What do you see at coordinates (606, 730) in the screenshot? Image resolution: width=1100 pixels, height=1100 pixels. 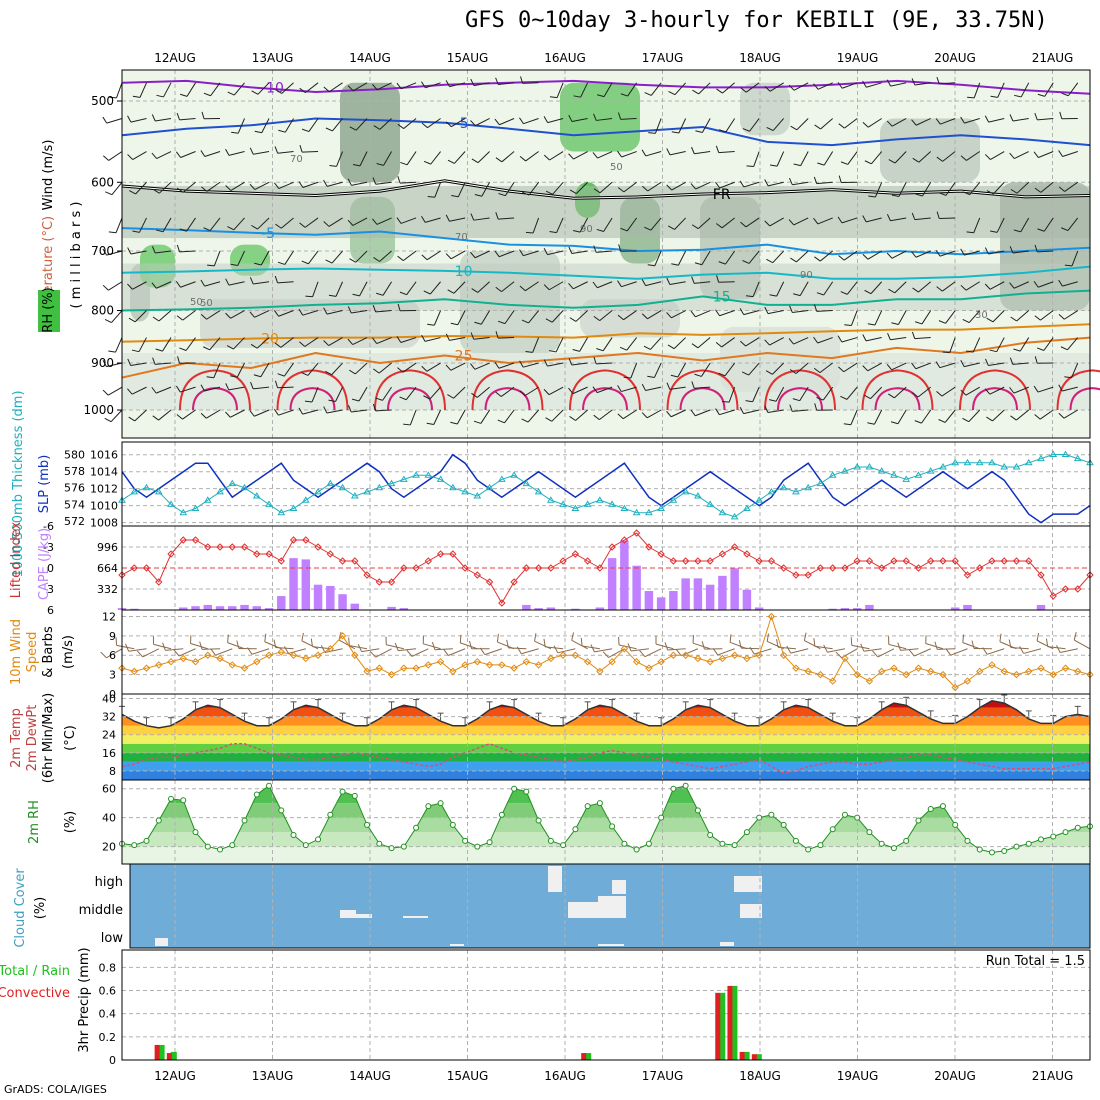 I see `temperature-band` at bounding box center [606, 730].